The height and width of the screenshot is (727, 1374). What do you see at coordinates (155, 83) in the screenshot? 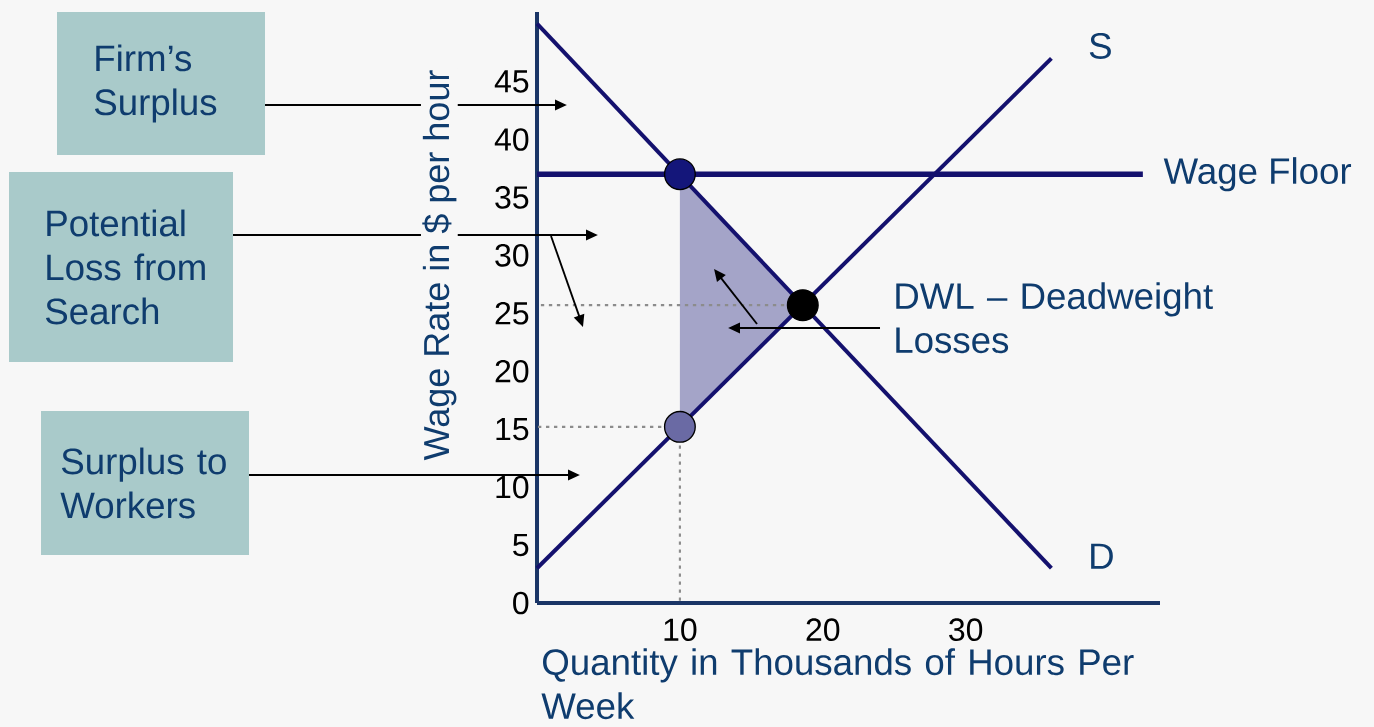
I see `text: Firm’s Surplus` at bounding box center [155, 83].